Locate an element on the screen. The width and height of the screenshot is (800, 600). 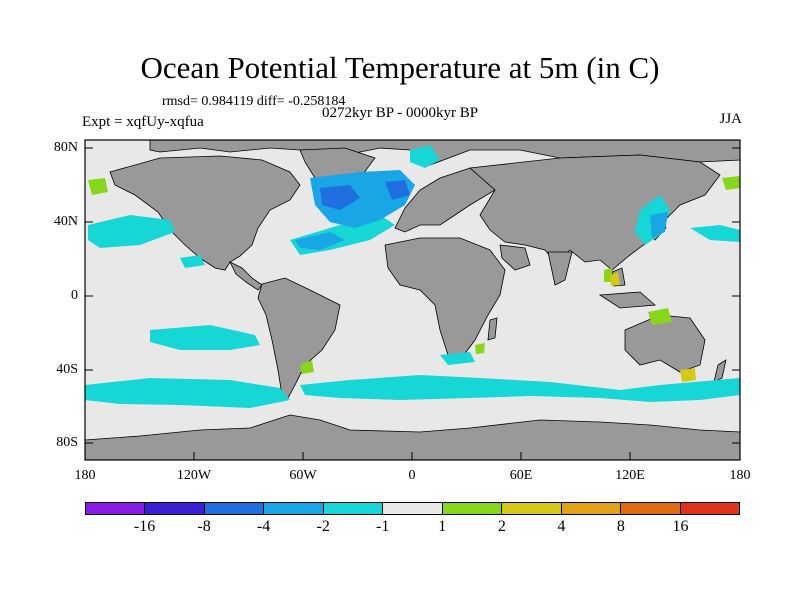
x-label-120w: 120W is located at coordinates (194, 475).